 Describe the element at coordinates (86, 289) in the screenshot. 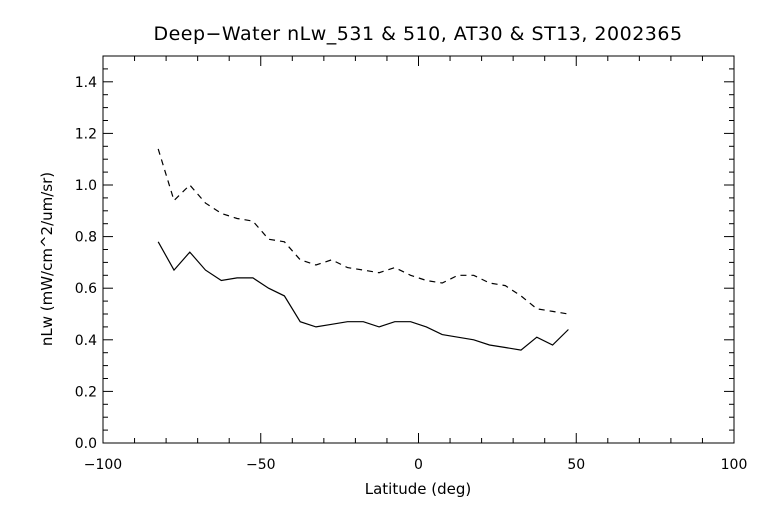

I see `y-tick-label: 0.6` at that location.